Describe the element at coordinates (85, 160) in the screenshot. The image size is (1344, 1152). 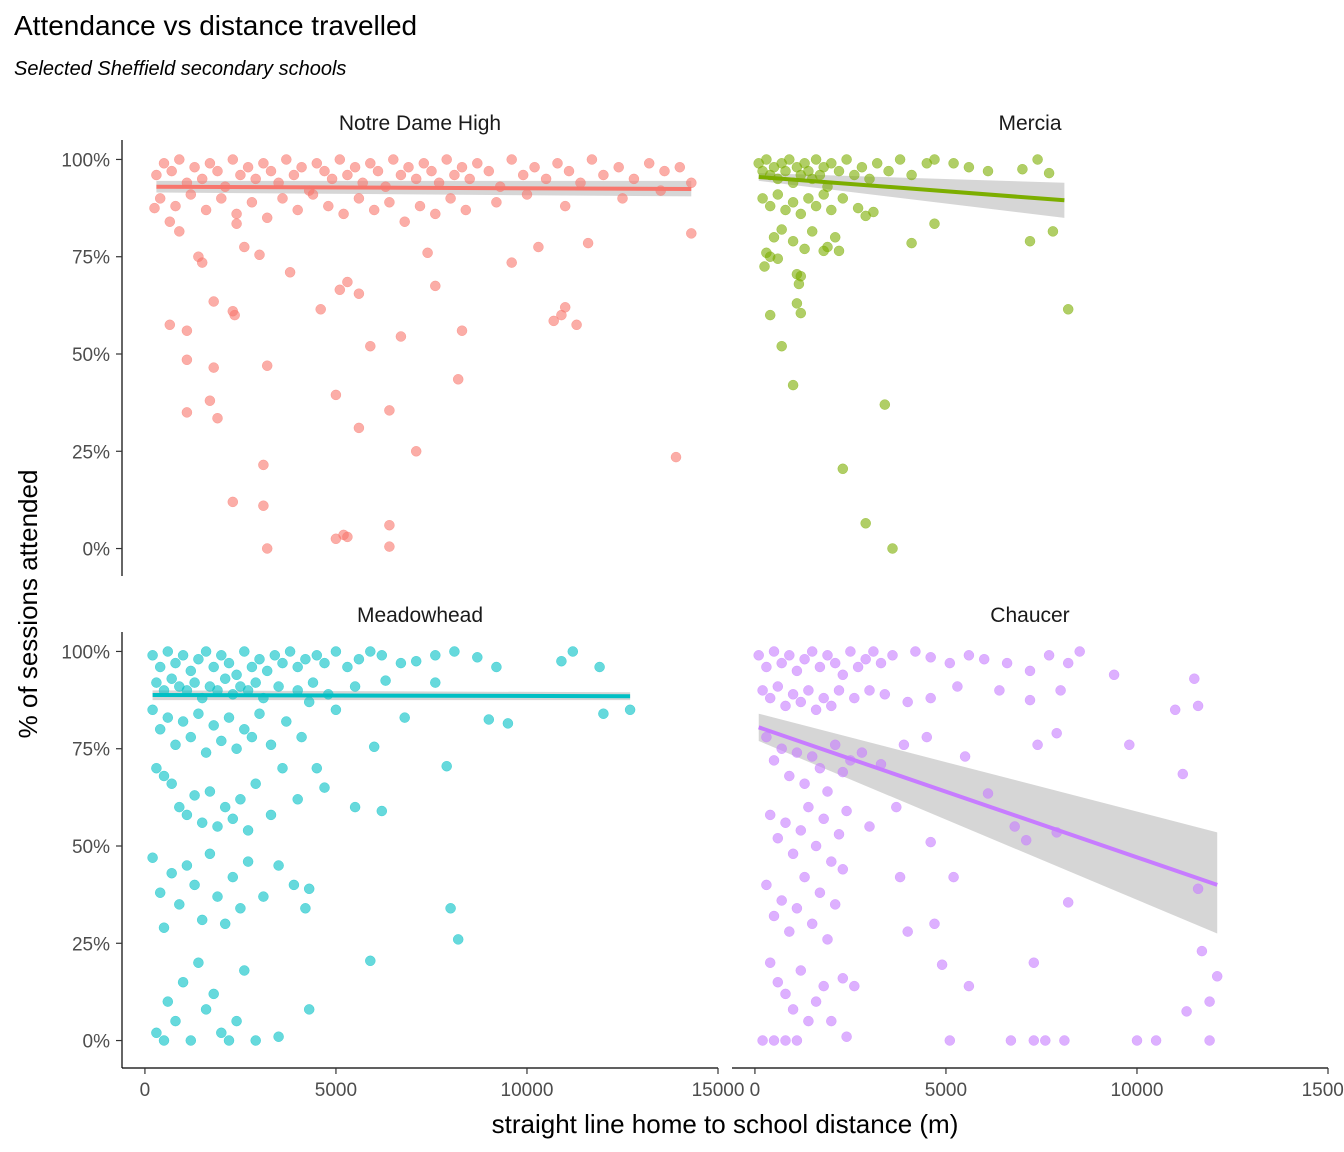
I see `y-tick-label-notre-dame-high-4: 100%` at that location.